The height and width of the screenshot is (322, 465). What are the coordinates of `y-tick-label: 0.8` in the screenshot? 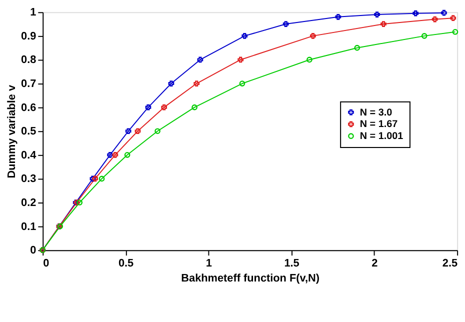 It's located at (28, 60).